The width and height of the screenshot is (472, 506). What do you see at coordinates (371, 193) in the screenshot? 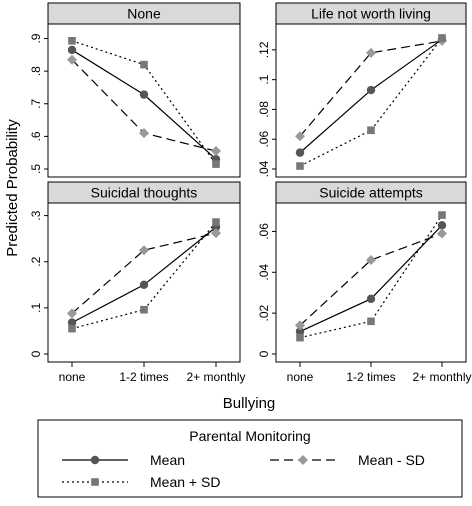
I see `panel-title: Suicide attempts` at bounding box center [371, 193].